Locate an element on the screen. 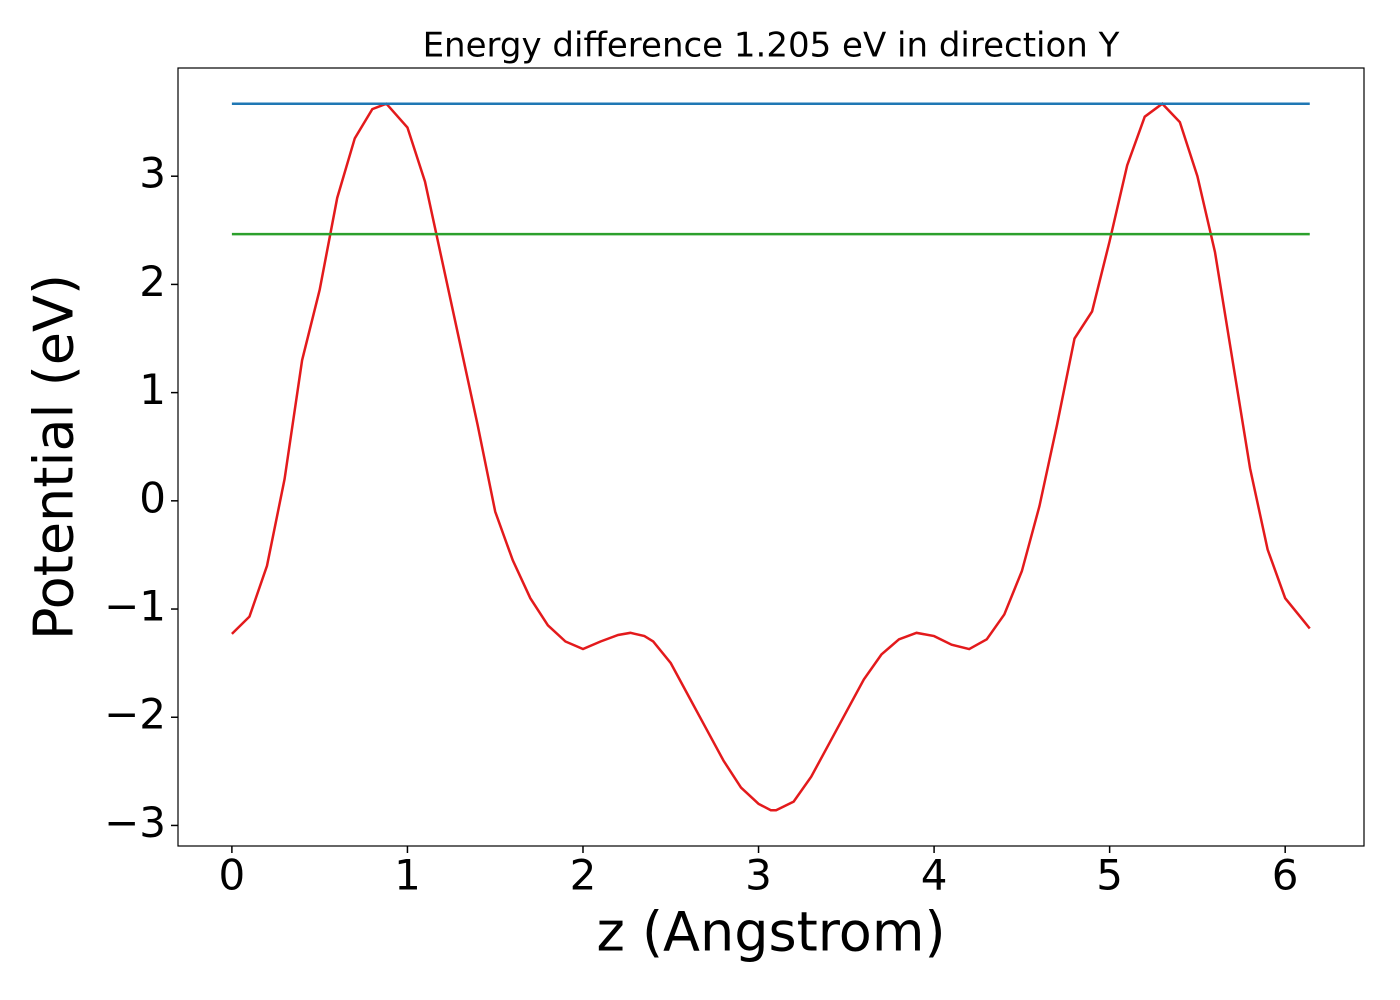  y-tick-label: 2 is located at coordinates (152, 281).